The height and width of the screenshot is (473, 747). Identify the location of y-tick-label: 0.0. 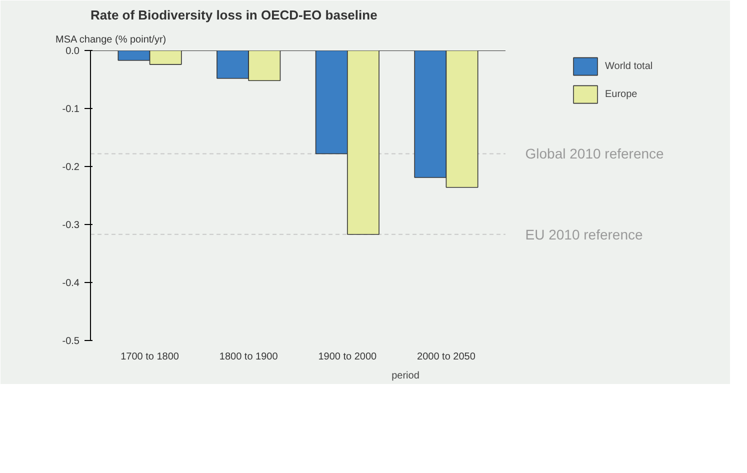
(73, 51).